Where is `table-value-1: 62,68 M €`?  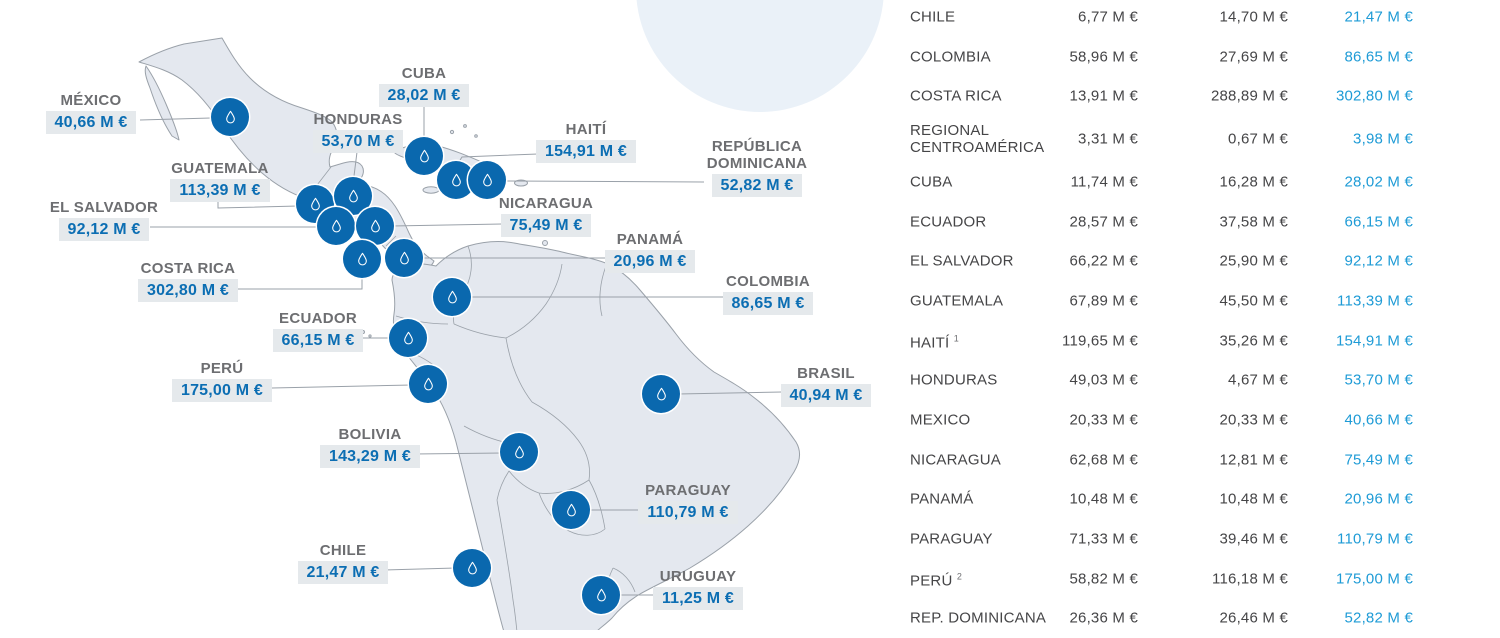 table-value-1: 62,68 M € is located at coordinates (1103, 460).